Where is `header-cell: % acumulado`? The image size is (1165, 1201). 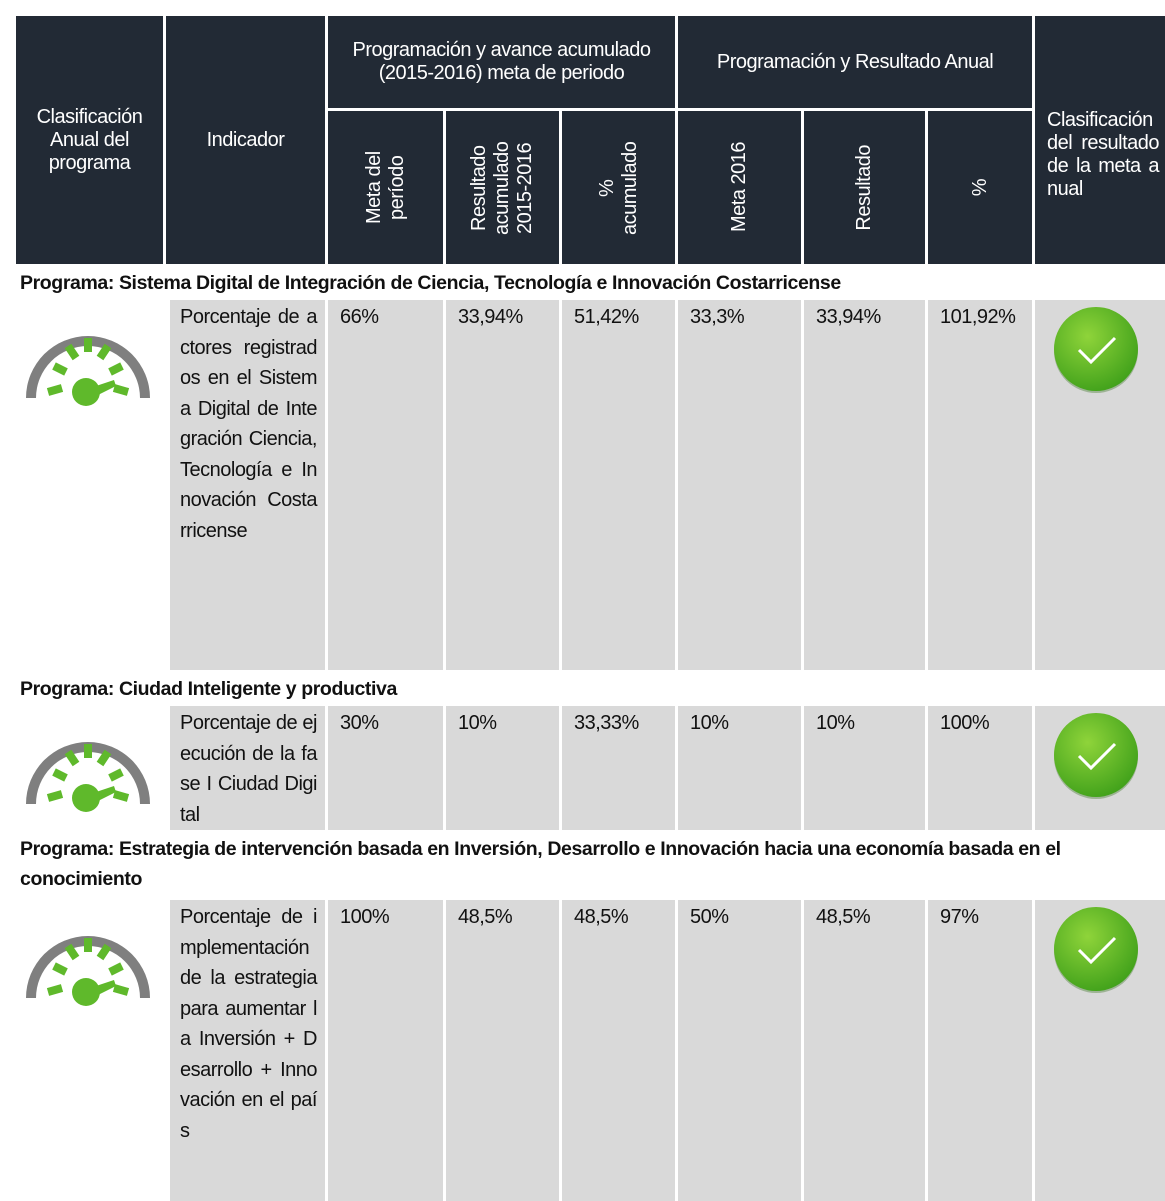
header-cell: % acumulado is located at coordinates (618, 187).